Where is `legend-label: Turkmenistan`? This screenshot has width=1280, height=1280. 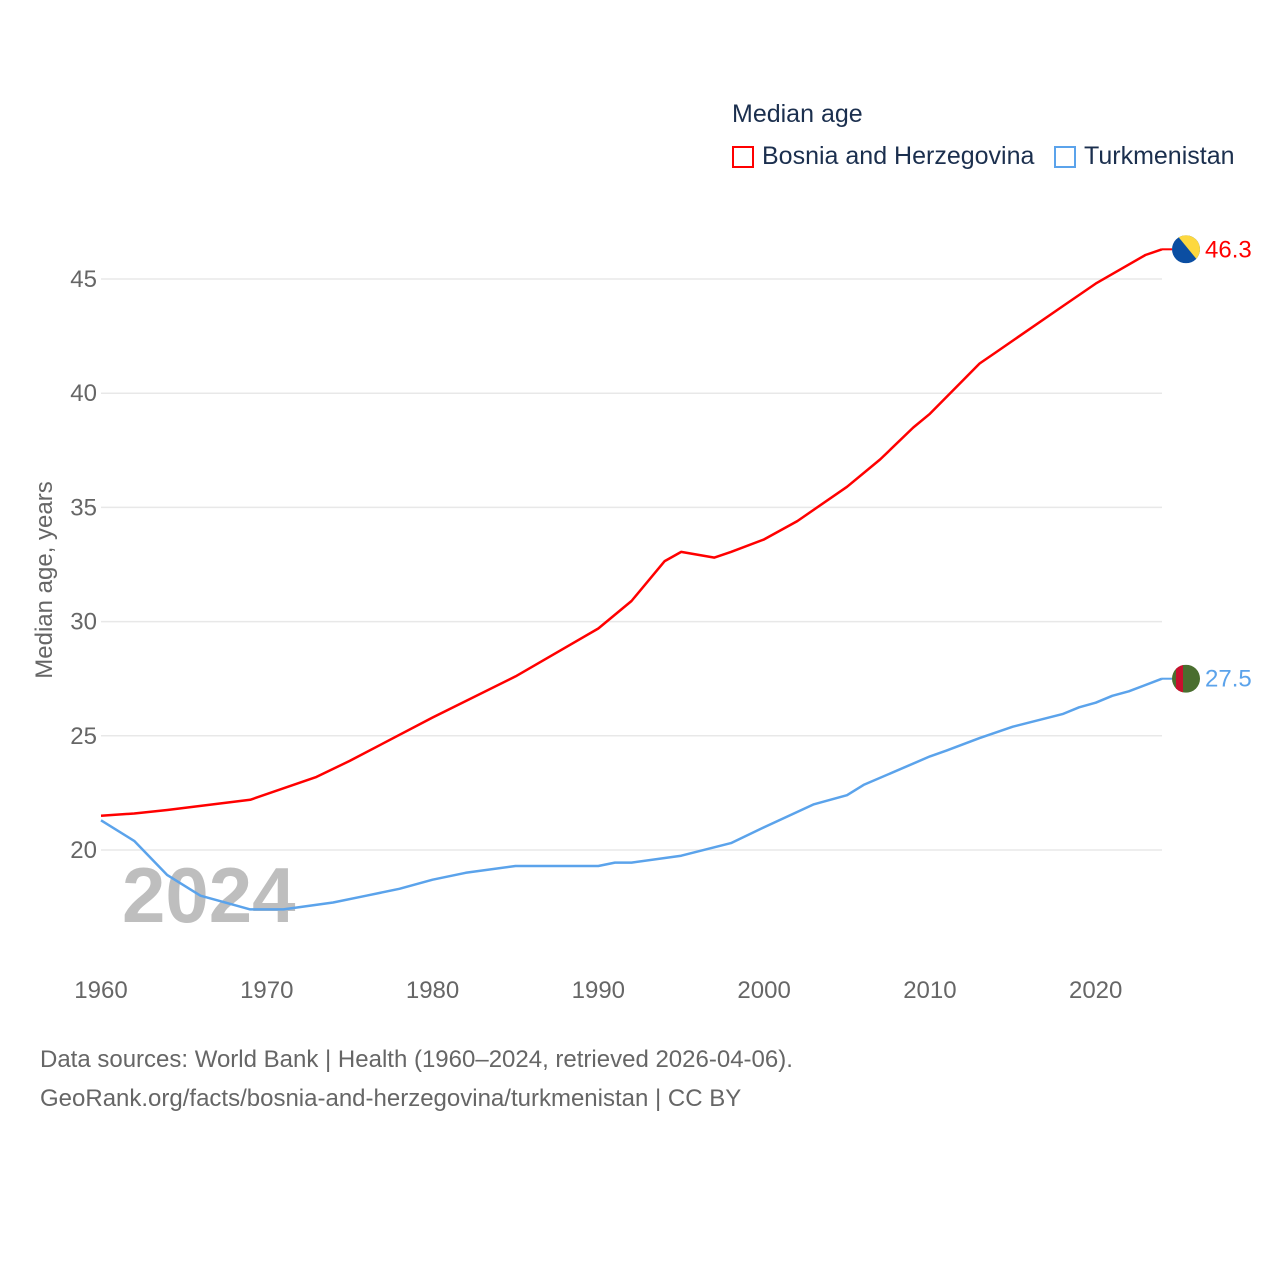 legend-label: Turkmenistan is located at coordinates (1159, 156).